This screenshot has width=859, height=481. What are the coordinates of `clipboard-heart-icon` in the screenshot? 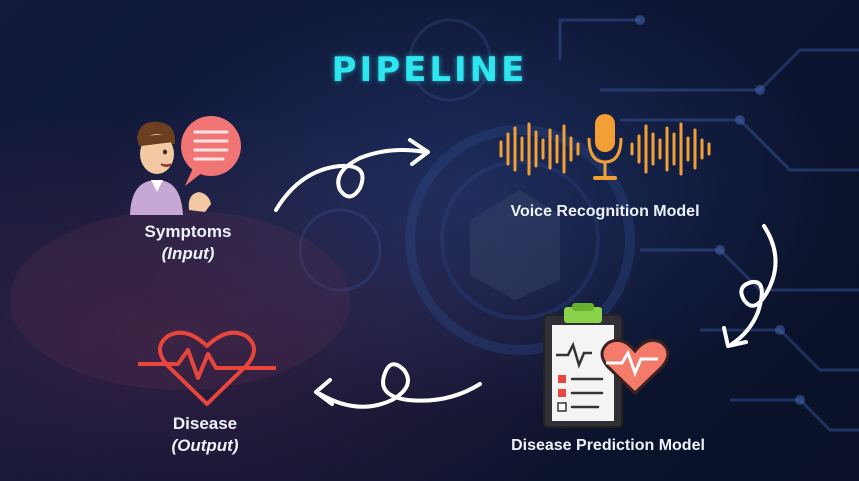 It's located at (606, 365).